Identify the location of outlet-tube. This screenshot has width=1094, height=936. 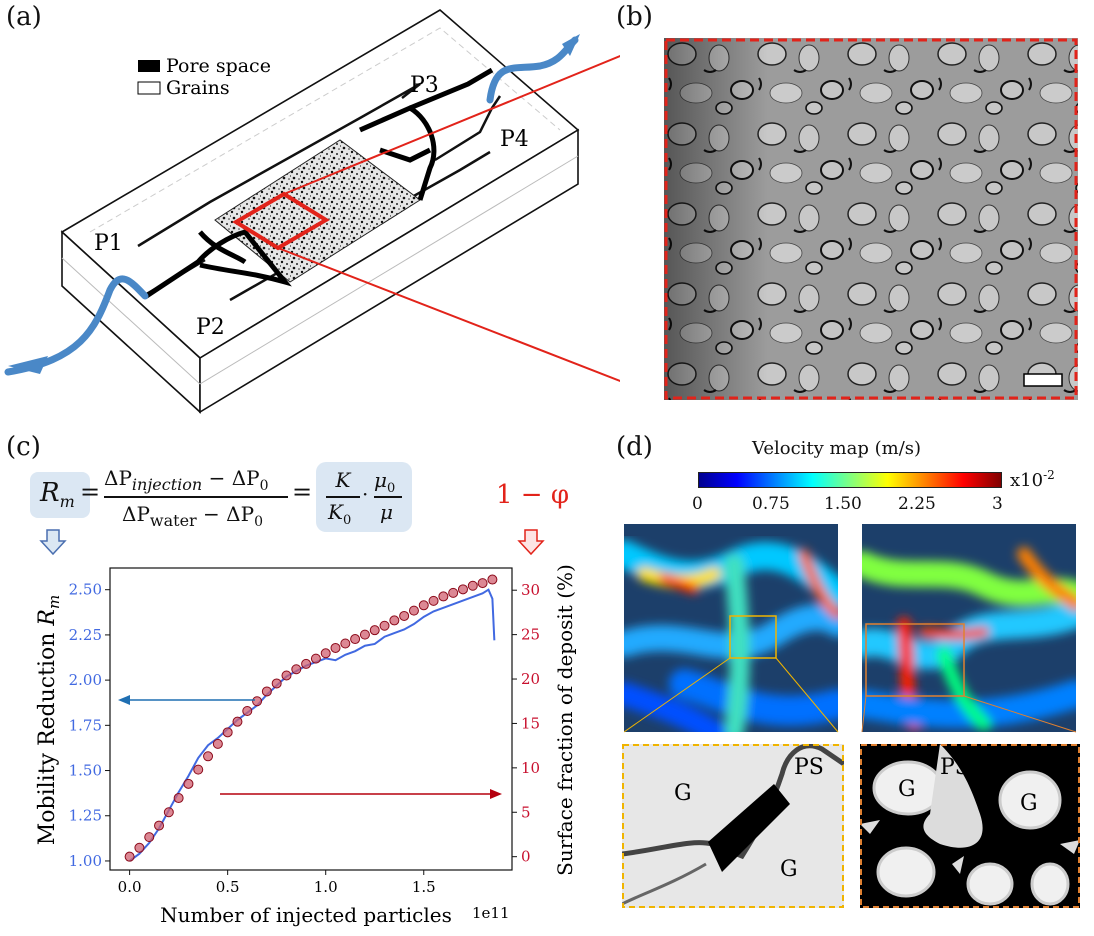
(532, 70).